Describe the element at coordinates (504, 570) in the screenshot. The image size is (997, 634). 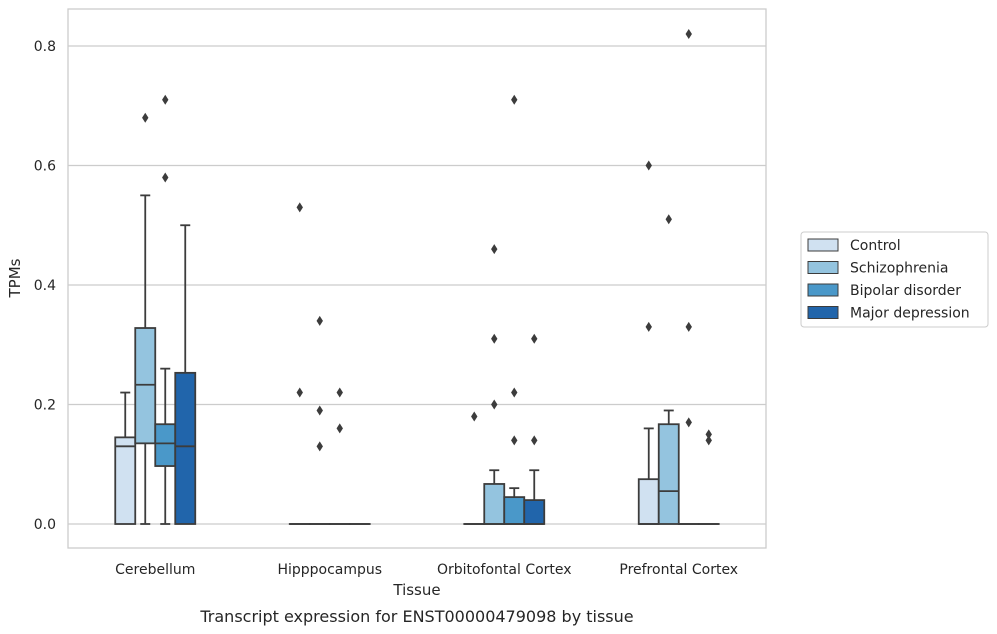
I see `x-tick-label: Orbitofontal Cortex` at that location.